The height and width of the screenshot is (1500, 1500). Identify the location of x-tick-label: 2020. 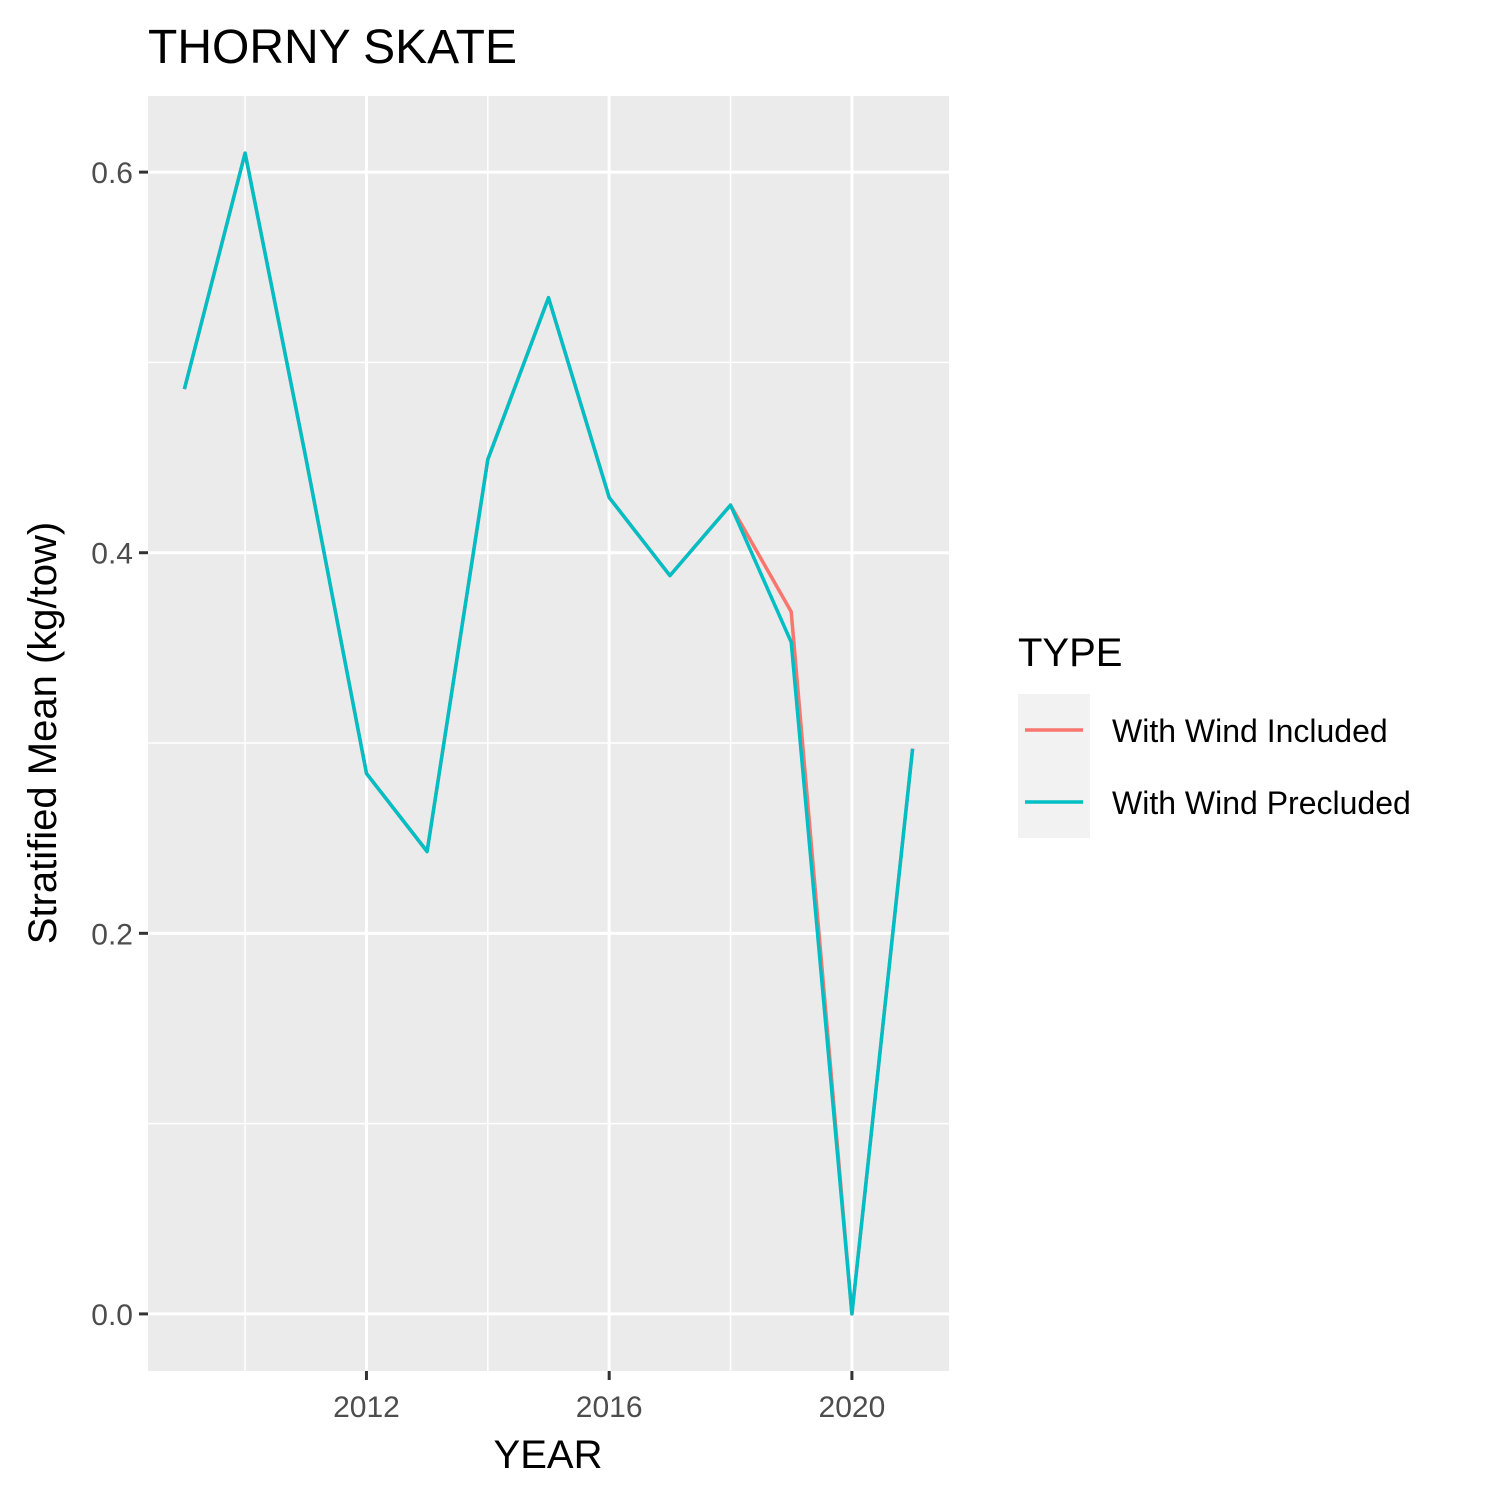
(852, 1407).